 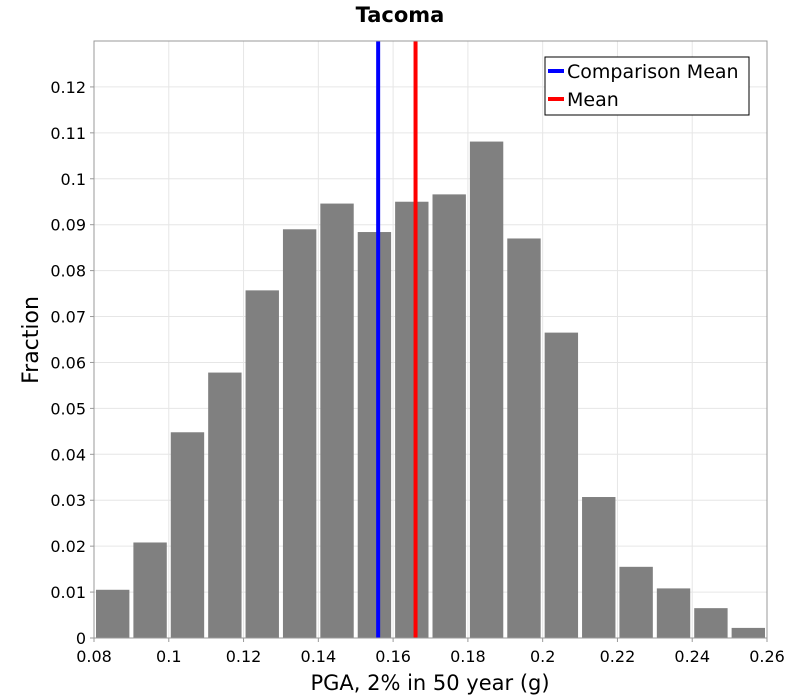 What do you see at coordinates (593, 100) in the screenshot?
I see `legend-label: Mean` at bounding box center [593, 100].